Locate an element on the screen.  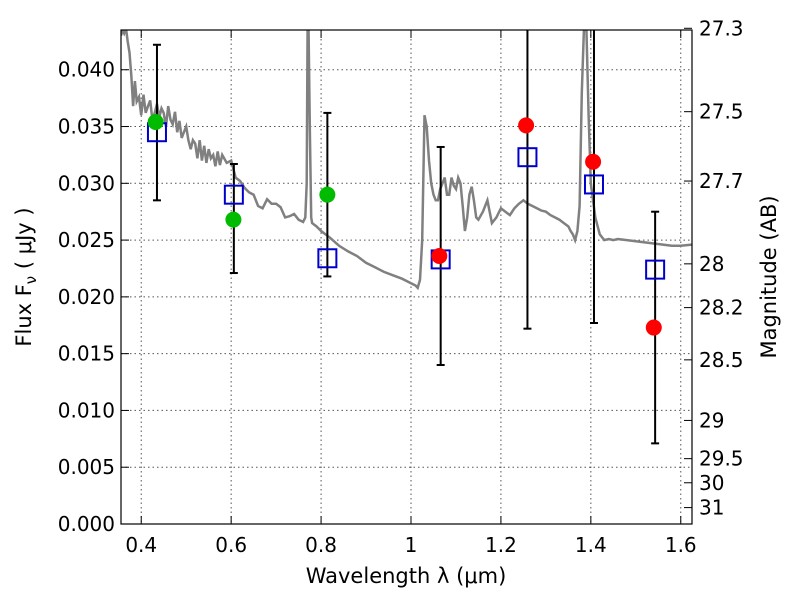
y-tick-label: 0.035 is located at coordinates (86, 127).